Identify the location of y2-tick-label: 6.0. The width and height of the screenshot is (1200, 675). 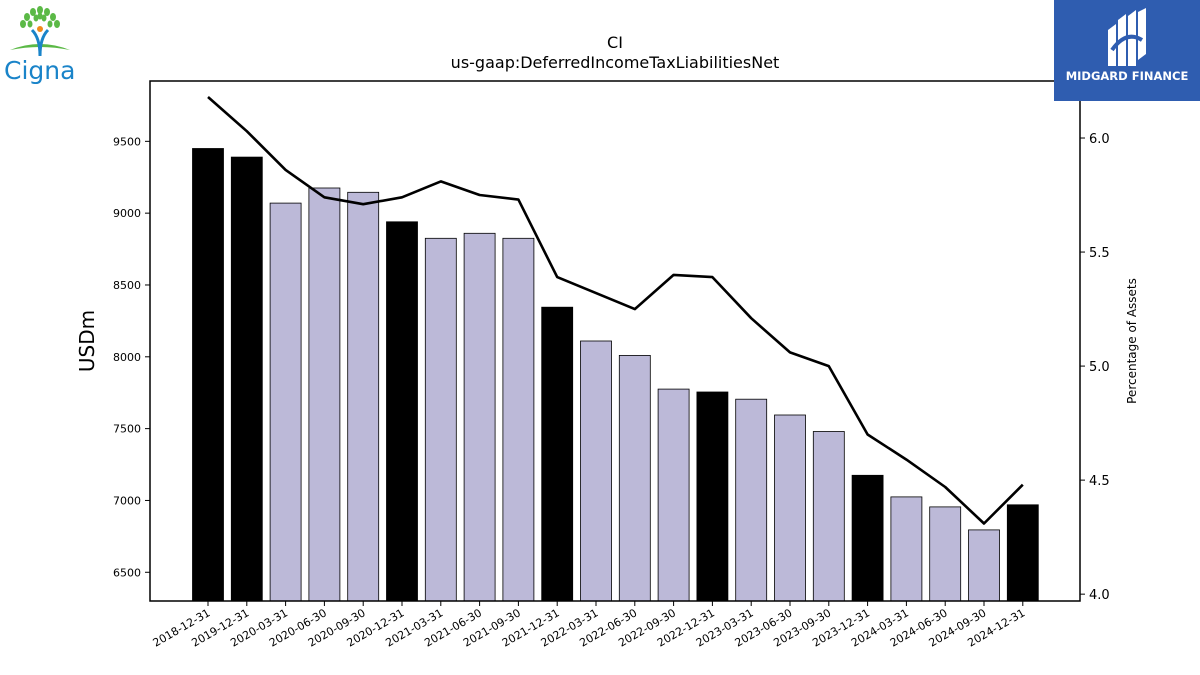
(1099, 139).